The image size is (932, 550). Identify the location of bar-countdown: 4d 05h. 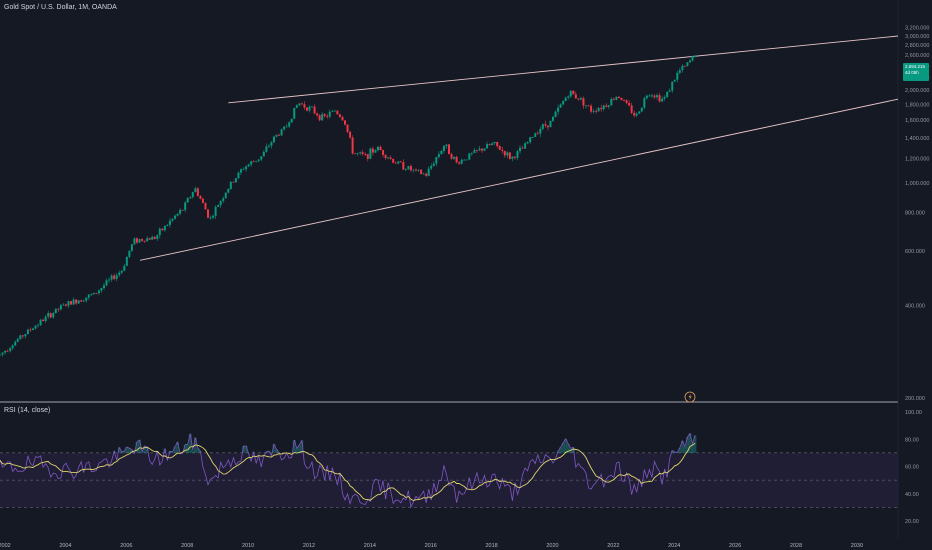
(912, 72).